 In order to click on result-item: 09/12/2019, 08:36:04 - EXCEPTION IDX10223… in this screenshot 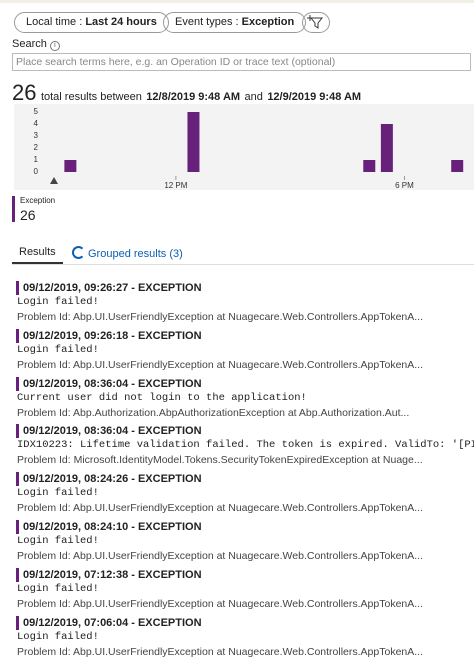, I will do `click(245, 446)`.